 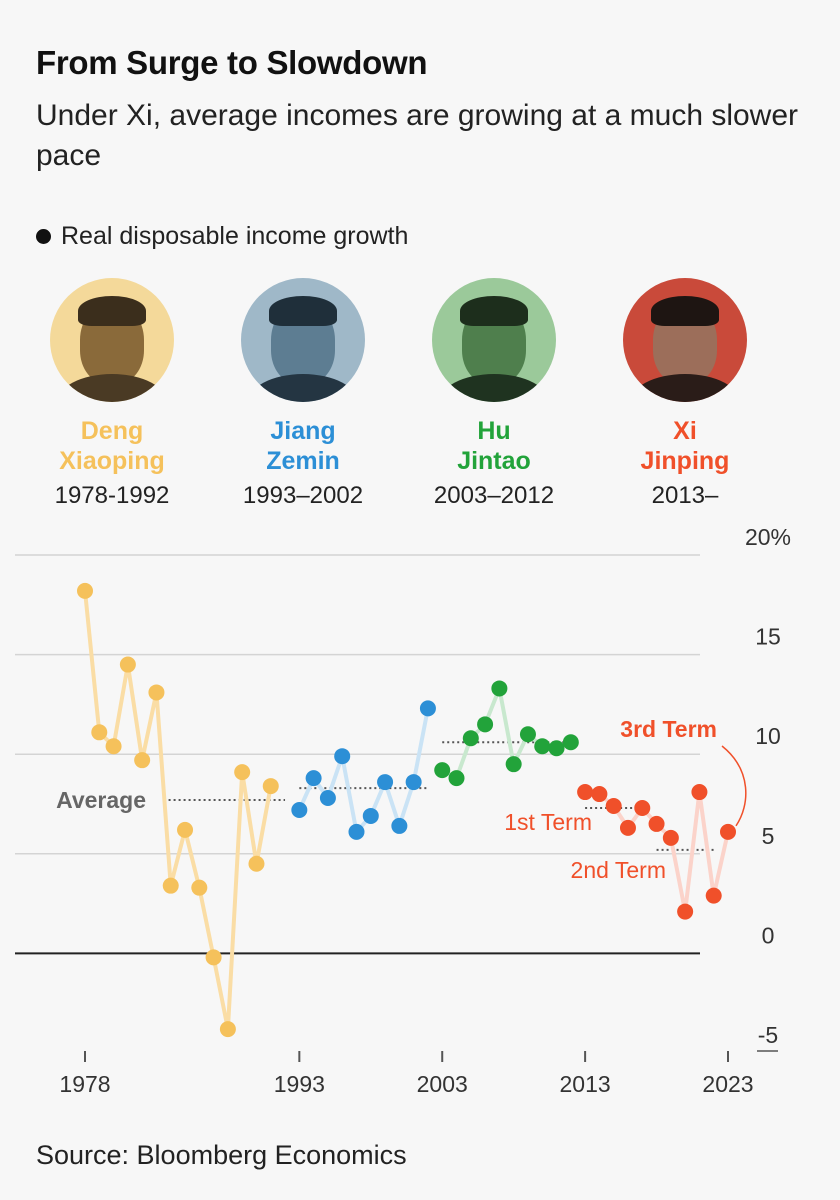 What do you see at coordinates (178, 811) in the screenshot?
I see `series-line-deng-xiaoping` at bounding box center [178, 811].